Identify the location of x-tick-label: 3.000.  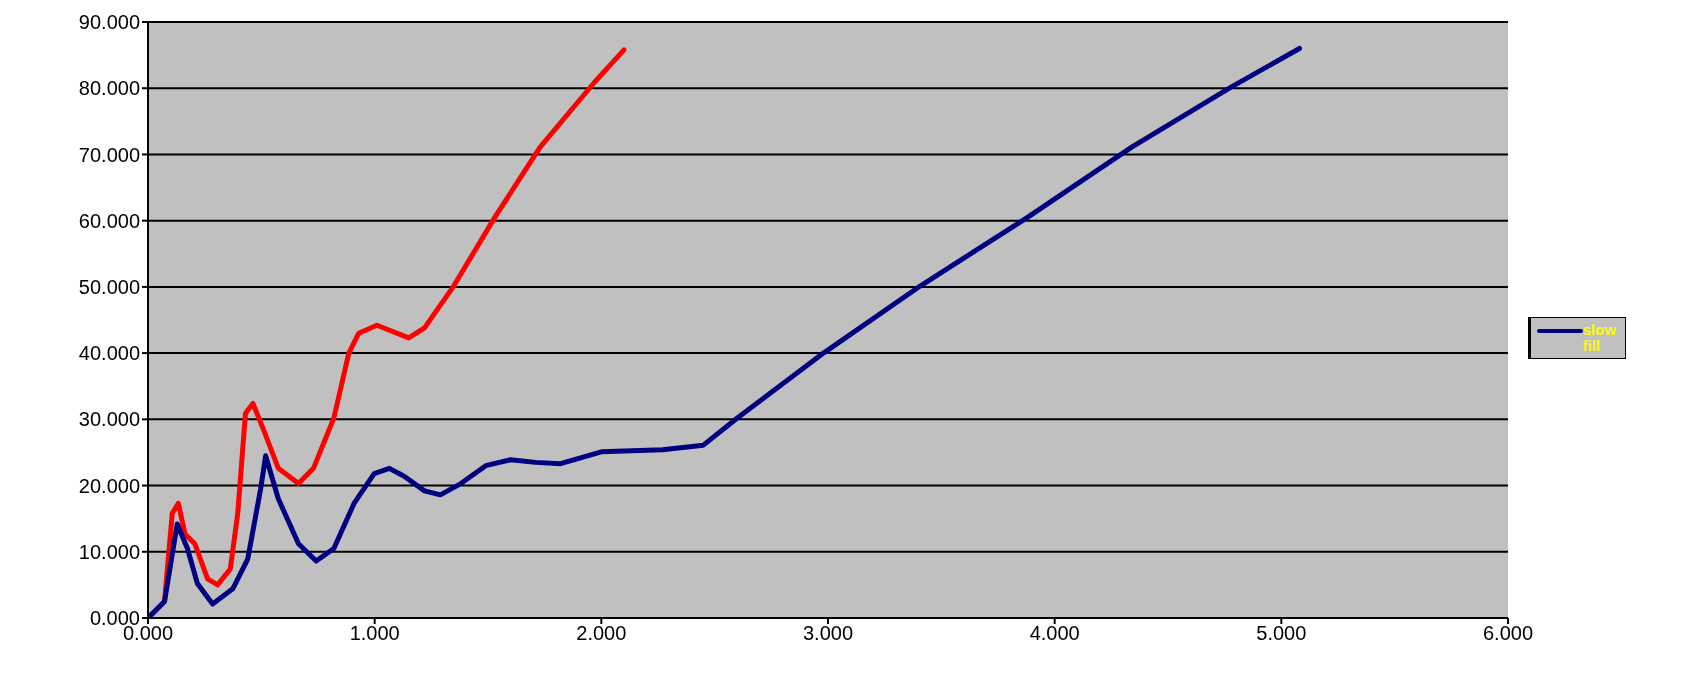
(828, 633).